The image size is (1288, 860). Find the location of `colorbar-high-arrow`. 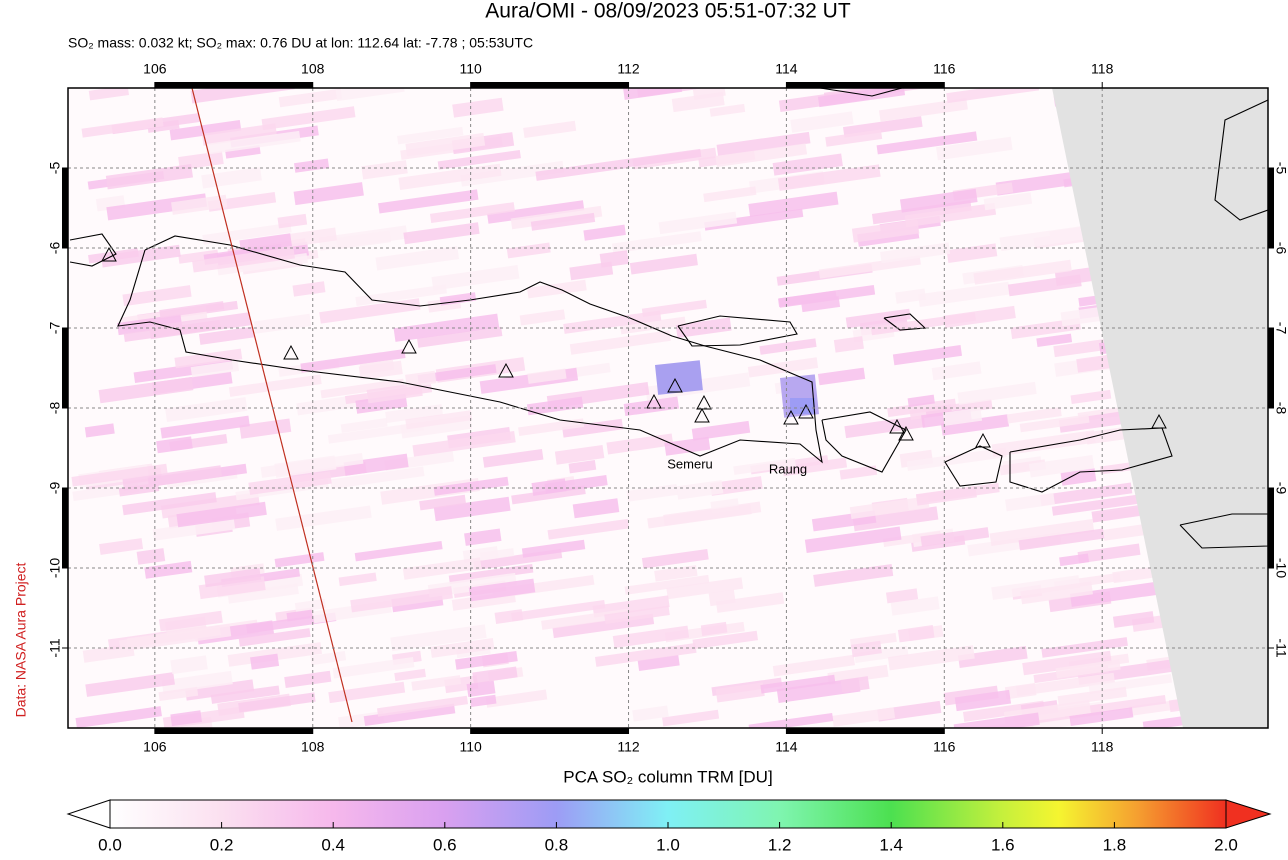

colorbar-high-arrow is located at coordinates (1248, 814).